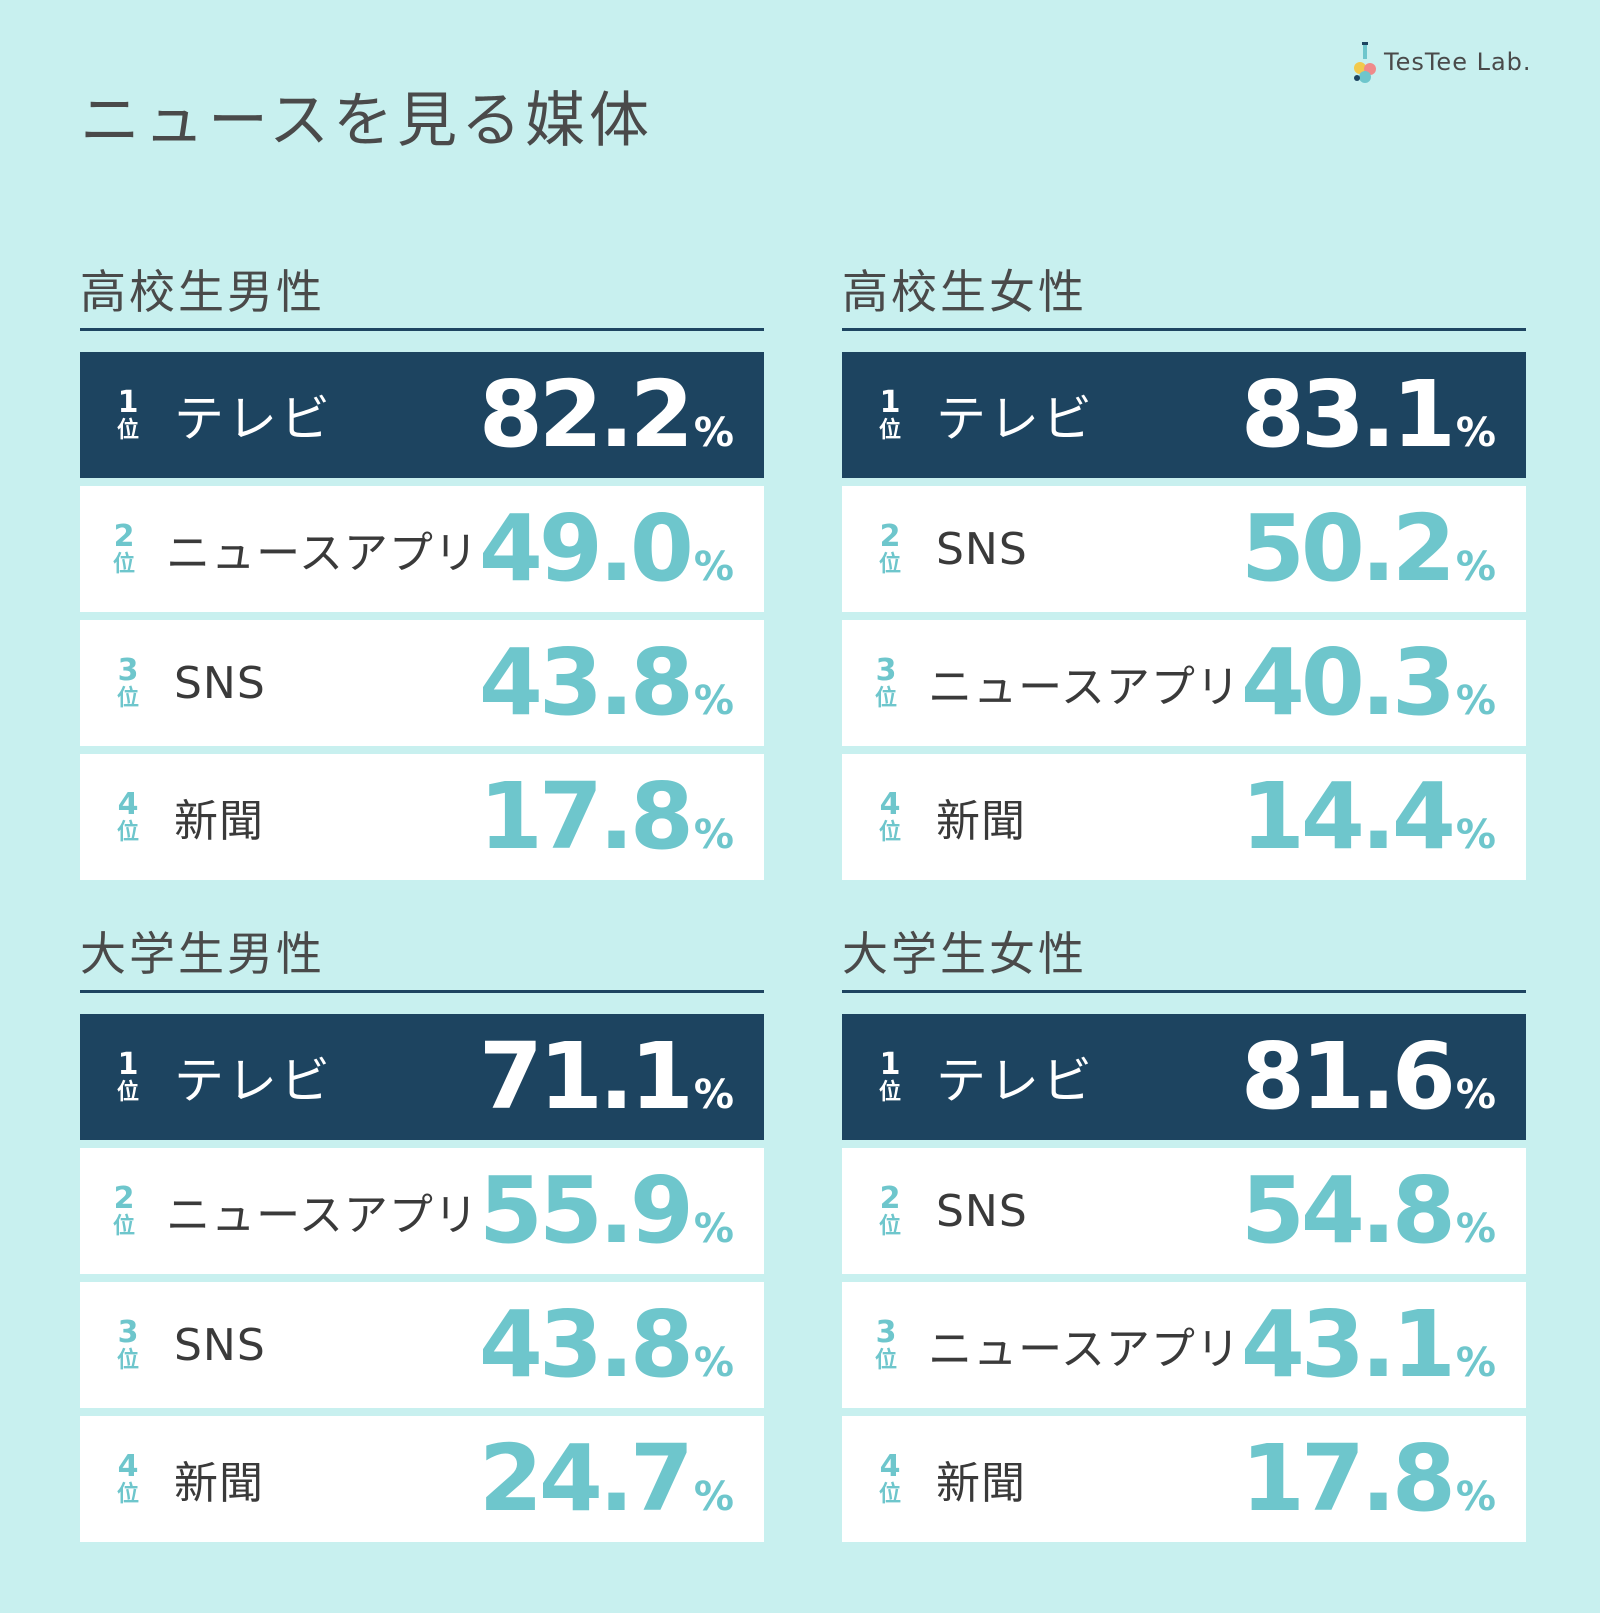 The image size is (1600, 1613). What do you see at coordinates (981, 1483) in the screenshot?
I see `media-label: 新聞` at bounding box center [981, 1483].